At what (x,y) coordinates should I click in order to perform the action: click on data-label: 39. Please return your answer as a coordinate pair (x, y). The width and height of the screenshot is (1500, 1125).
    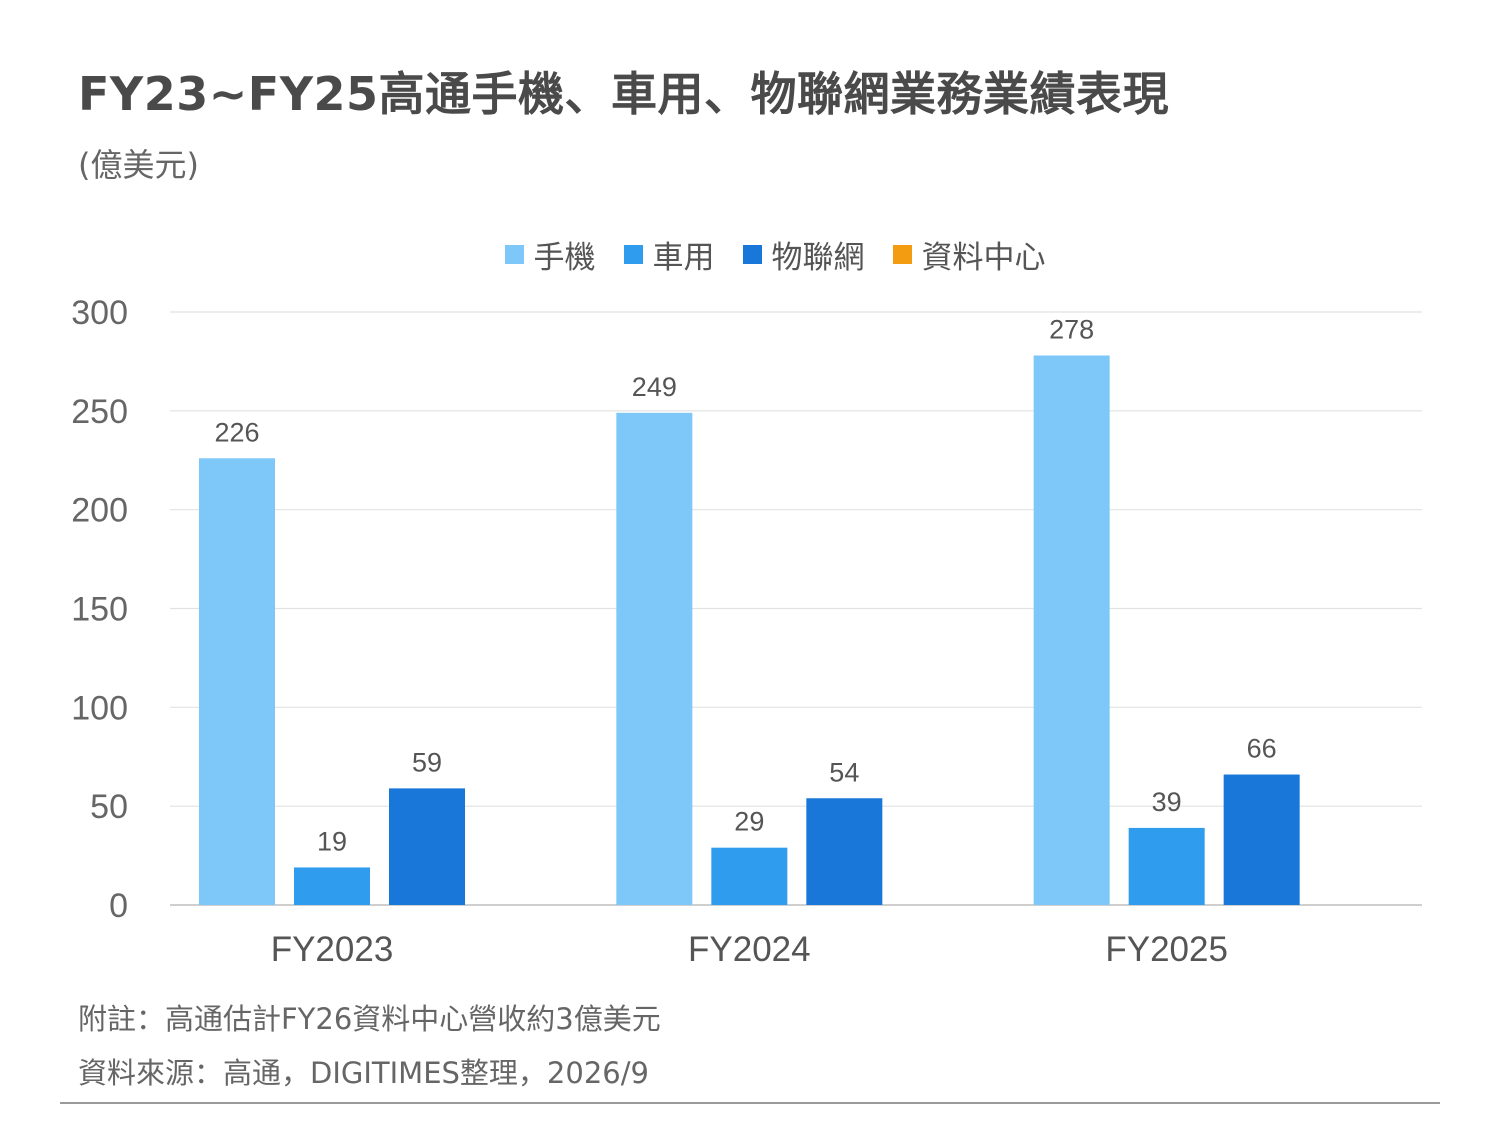
    Looking at the image, I should click on (1167, 802).